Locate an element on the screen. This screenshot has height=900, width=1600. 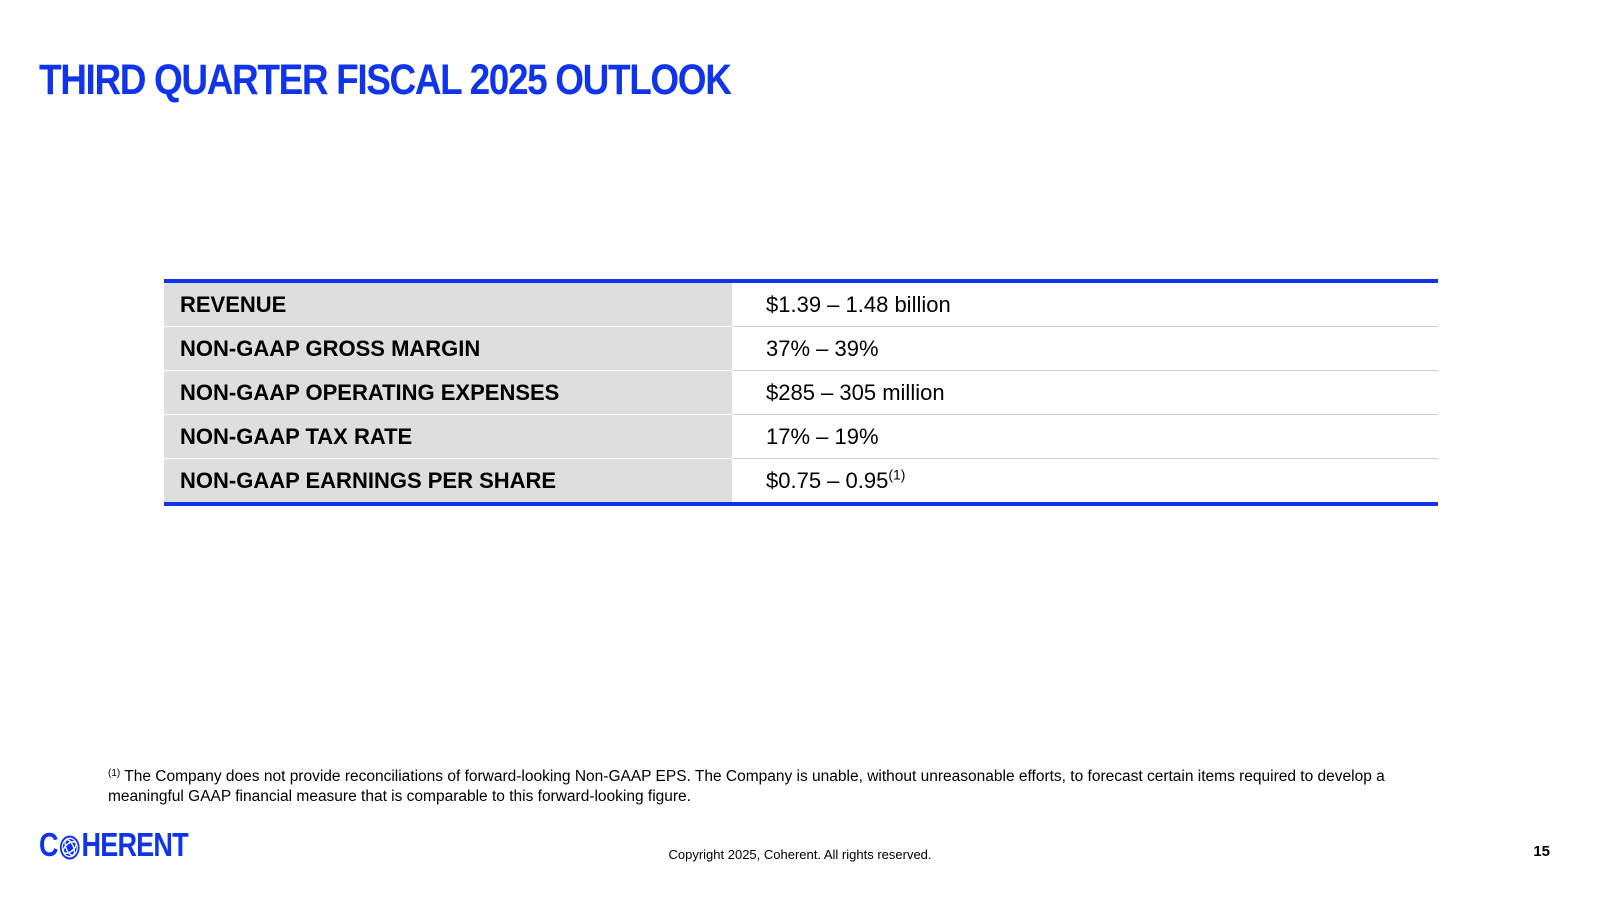
metric-value: $0.75 – 0.95(1) is located at coordinates (836, 479).